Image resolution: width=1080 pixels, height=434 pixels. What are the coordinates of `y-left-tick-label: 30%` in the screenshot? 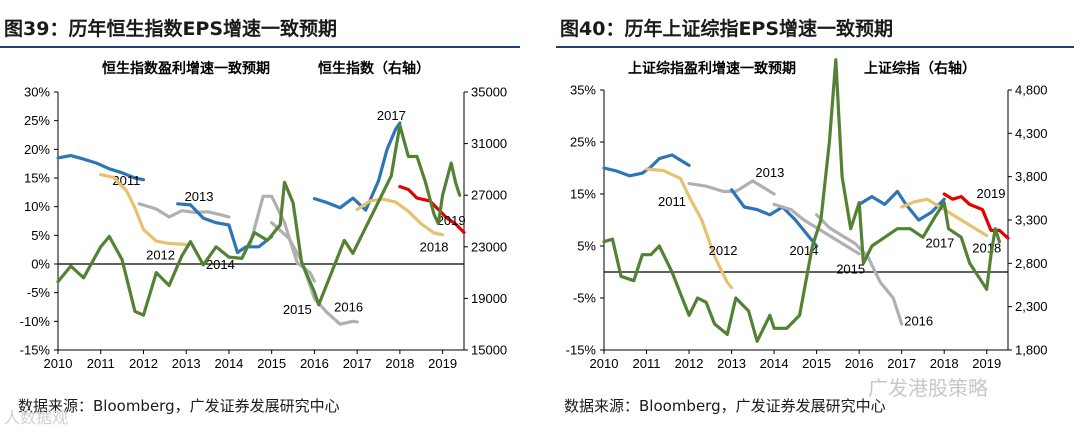 It's located at (37, 92).